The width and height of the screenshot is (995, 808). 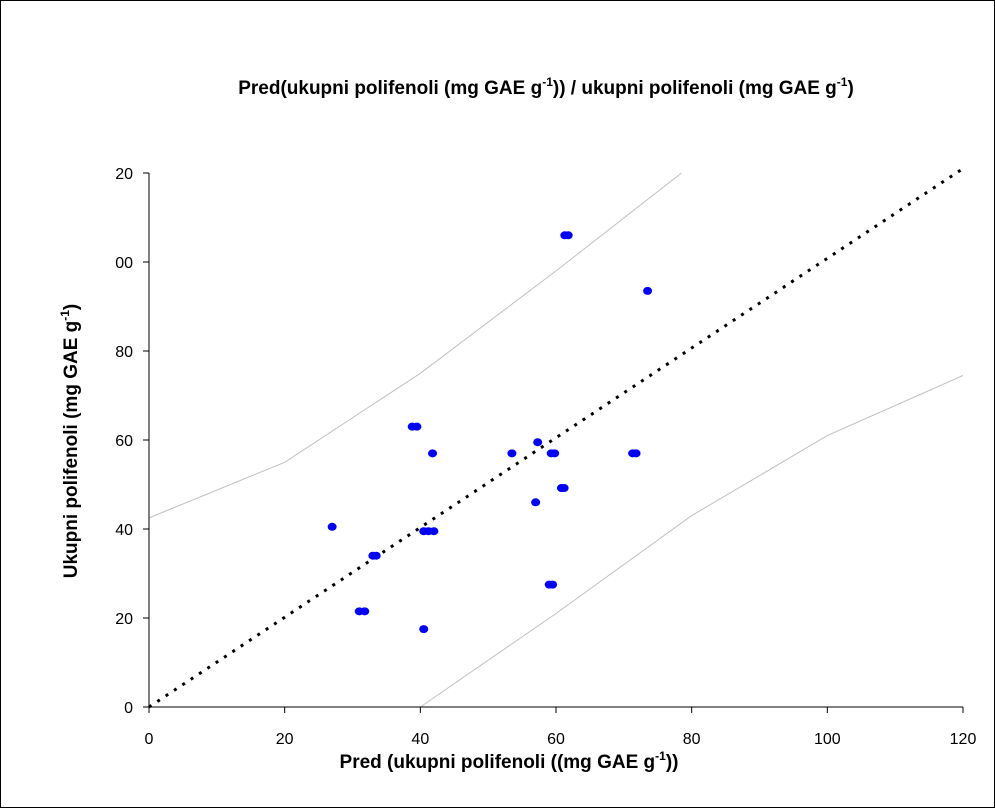 What do you see at coordinates (149, 739) in the screenshot?
I see `x-tick-label: 0` at bounding box center [149, 739].